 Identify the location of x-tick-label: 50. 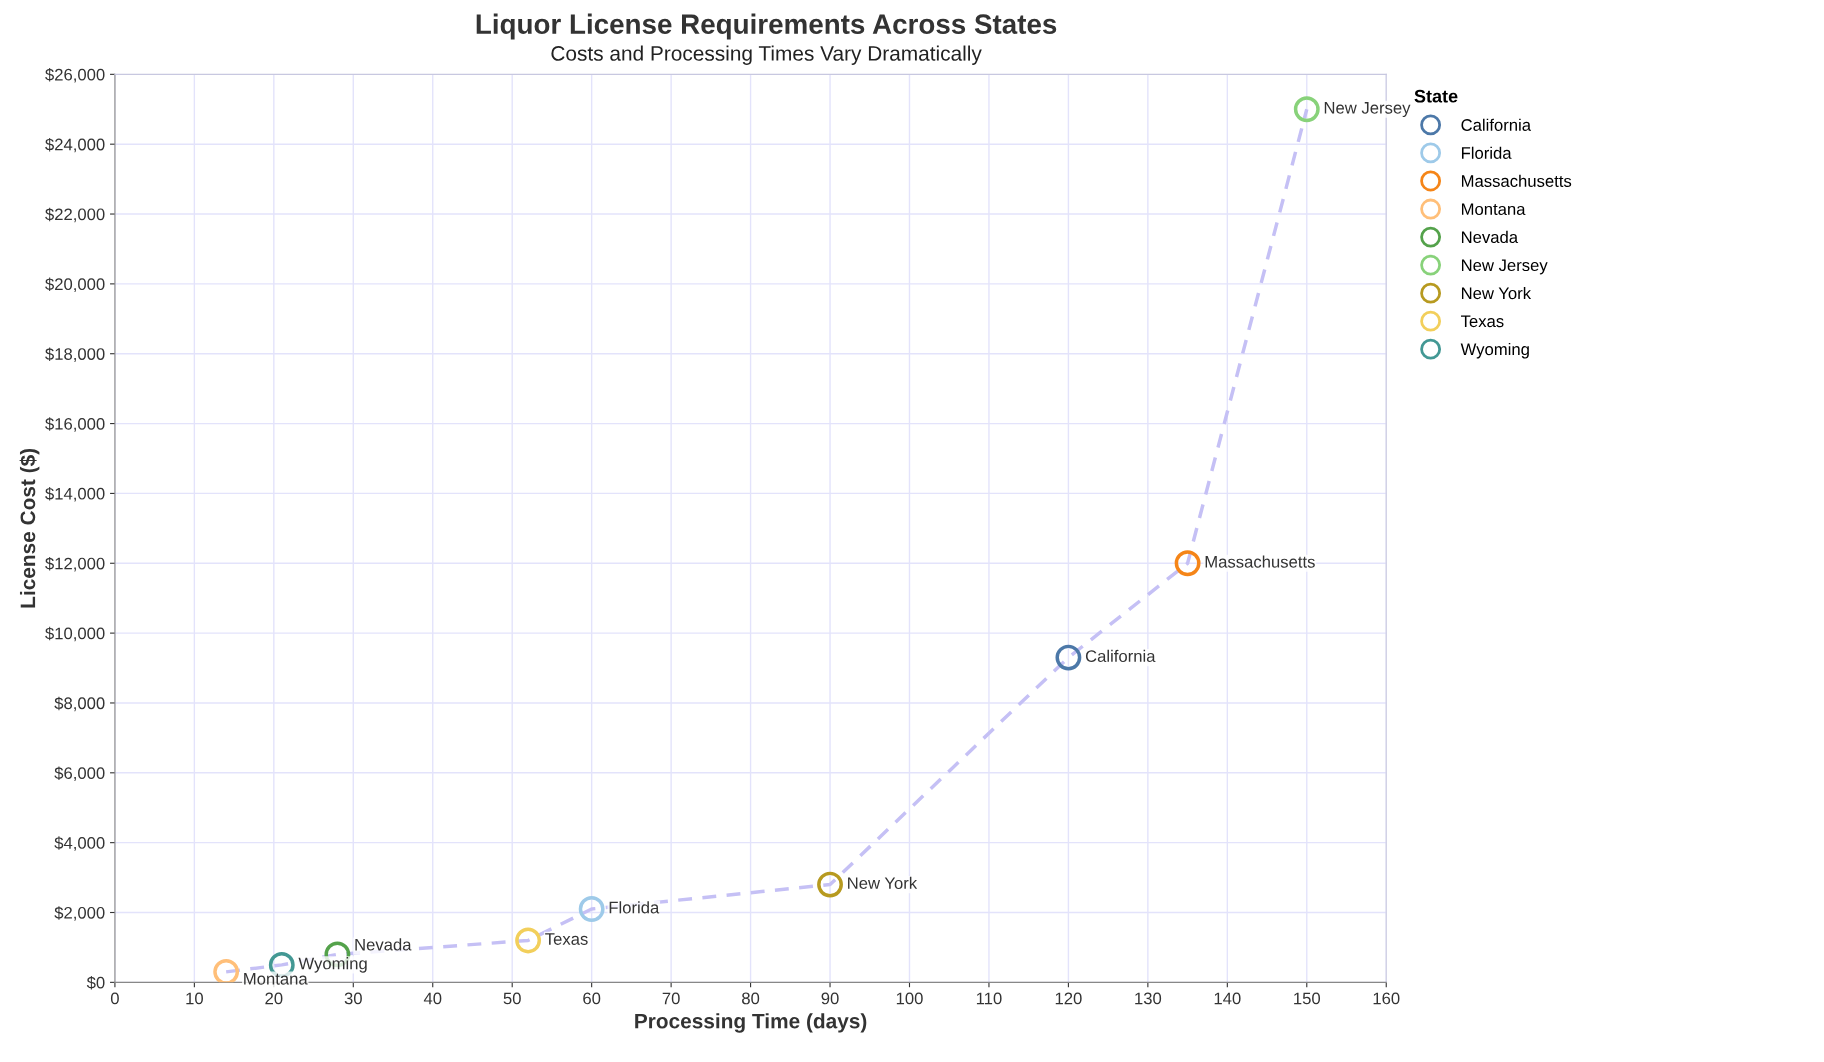
(512, 998).